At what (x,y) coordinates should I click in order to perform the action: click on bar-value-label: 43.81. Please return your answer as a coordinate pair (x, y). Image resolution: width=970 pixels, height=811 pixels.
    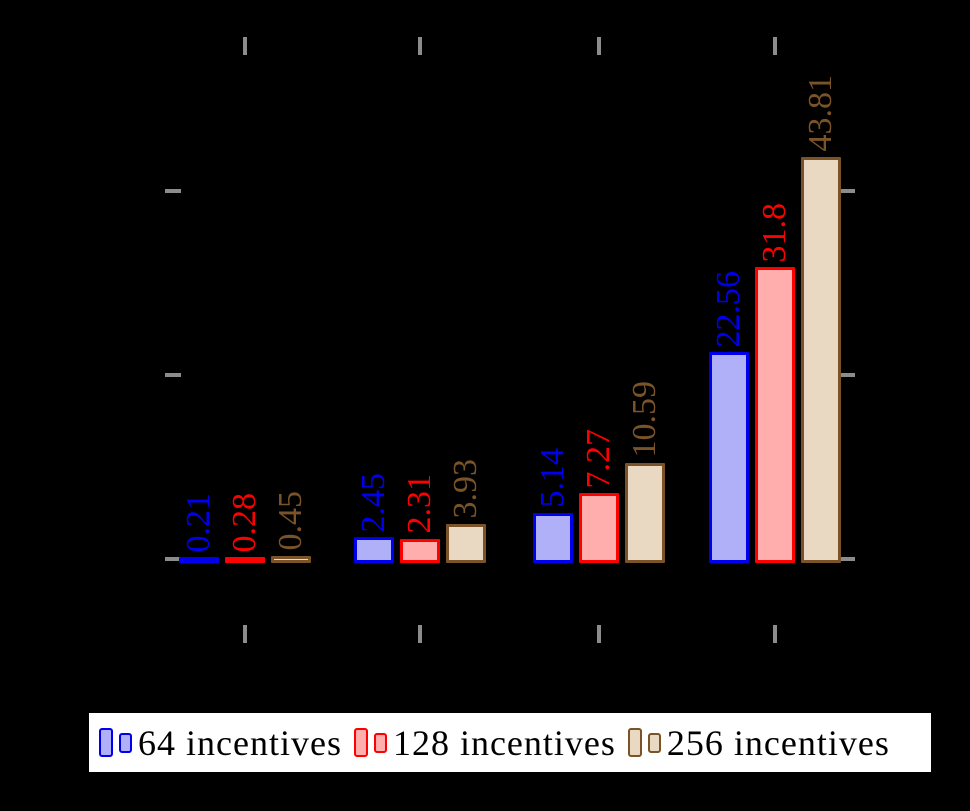
    Looking at the image, I should click on (820, 113).